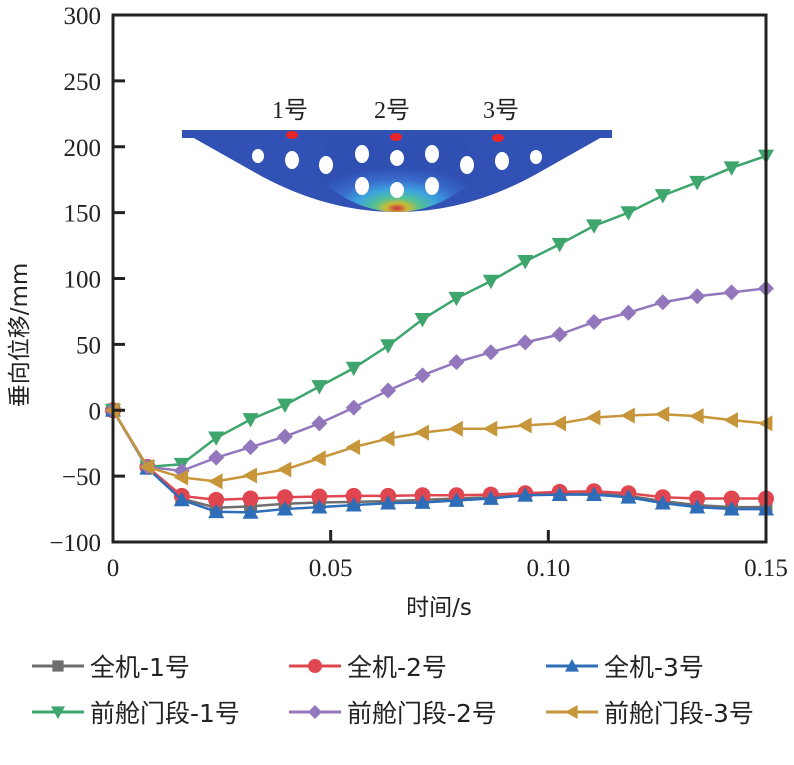 Image resolution: width=794 pixels, height=765 pixels. I want to click on y-tick-label: 150, so click(83, 214).